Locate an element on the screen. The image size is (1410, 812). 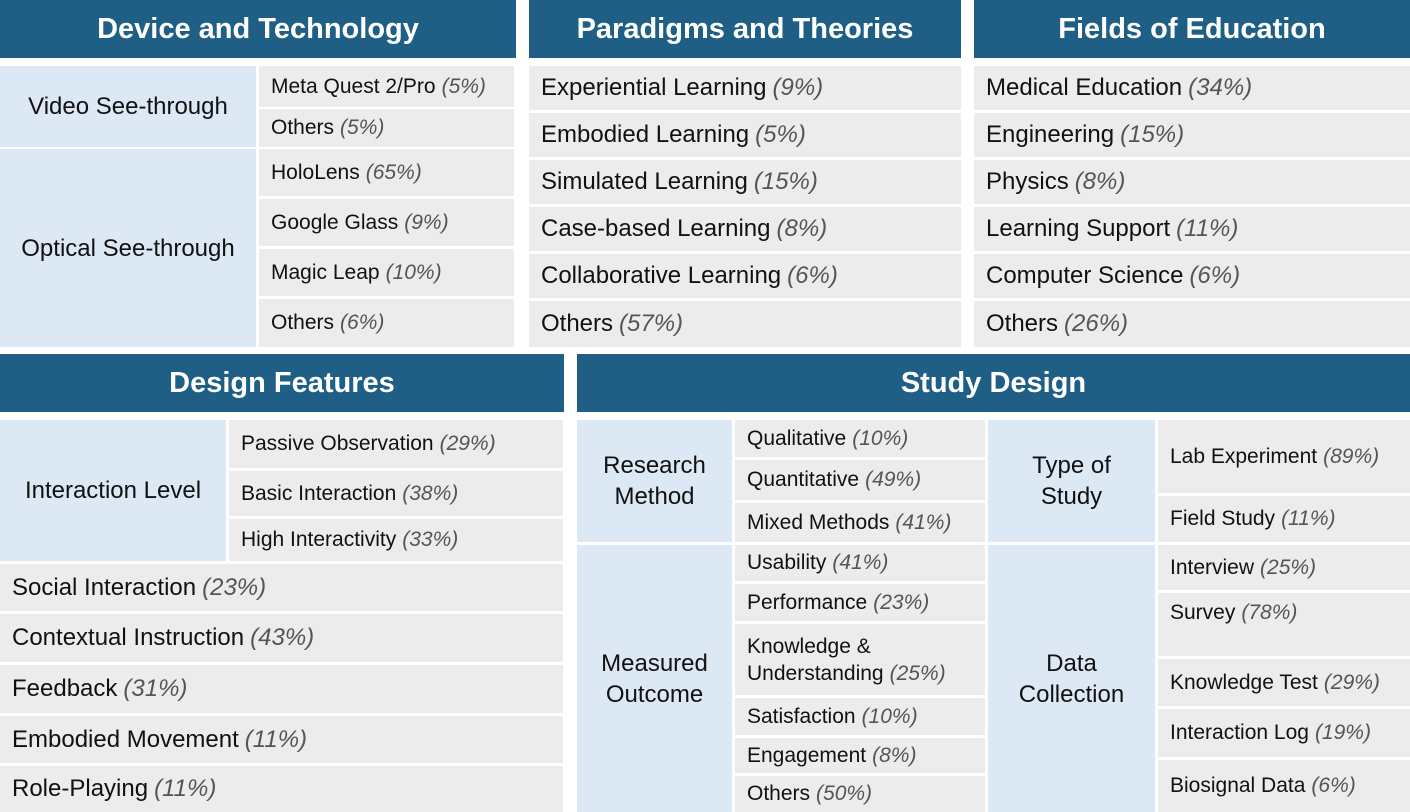
category-label-line-1: Measured is located at coordinates (654, 663).